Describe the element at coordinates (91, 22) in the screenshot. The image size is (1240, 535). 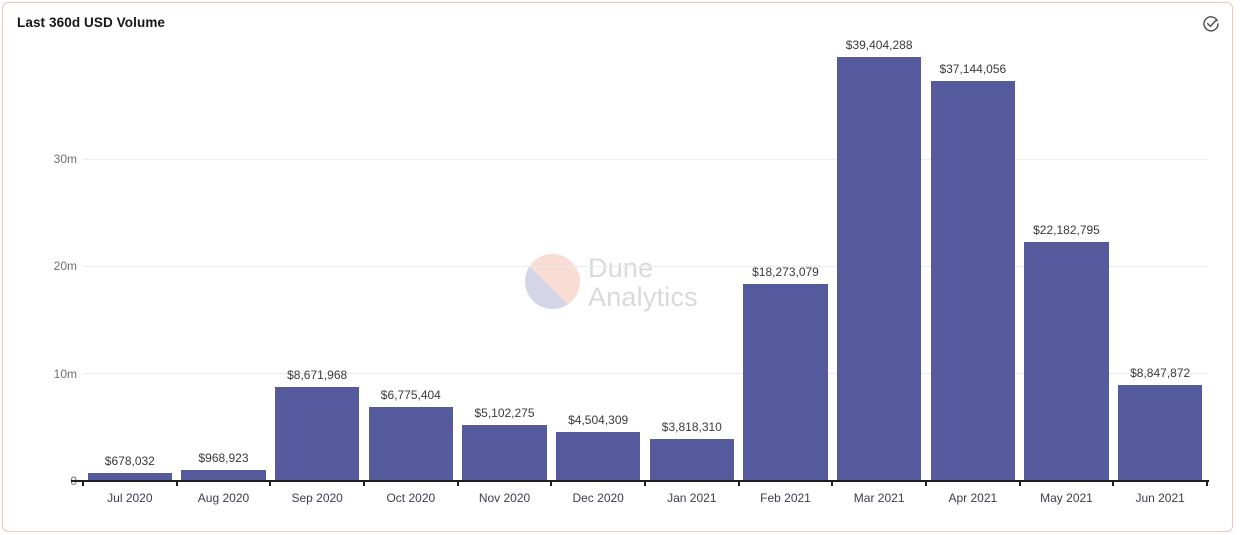
I see `chart-title: Last 360d USD Volume` at that location.